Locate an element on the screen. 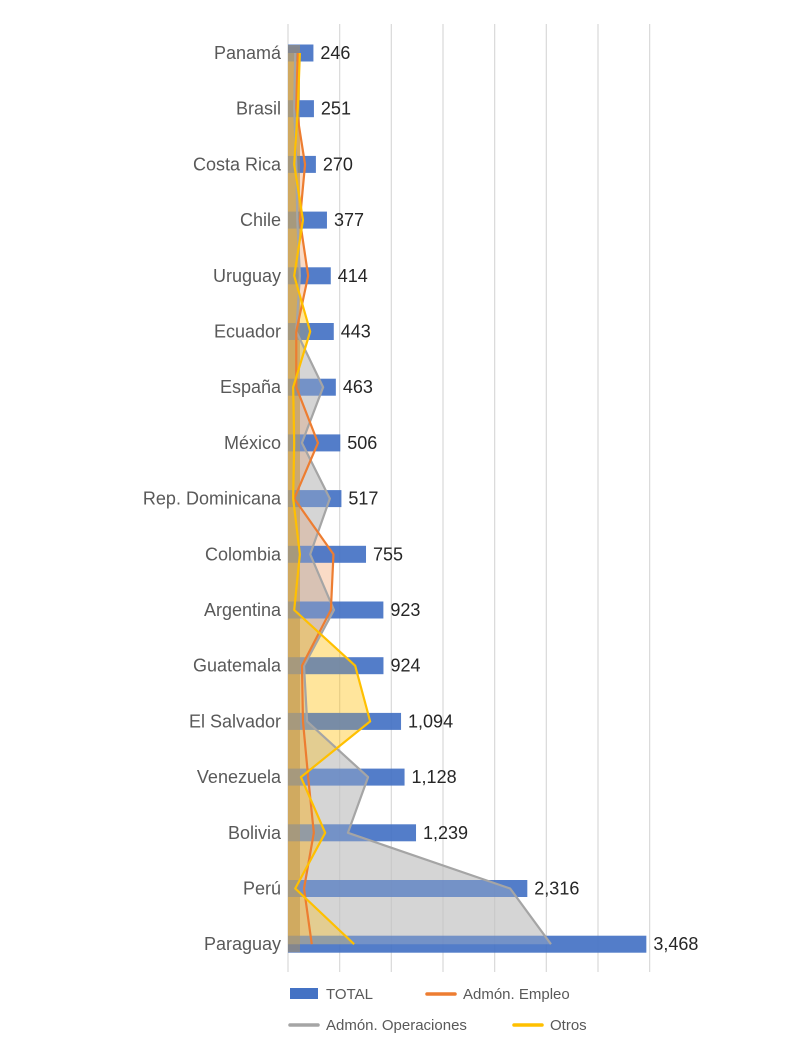 This screenshot has width=800, height=1054. value-label: 517 is located at coordinates (363, 499).